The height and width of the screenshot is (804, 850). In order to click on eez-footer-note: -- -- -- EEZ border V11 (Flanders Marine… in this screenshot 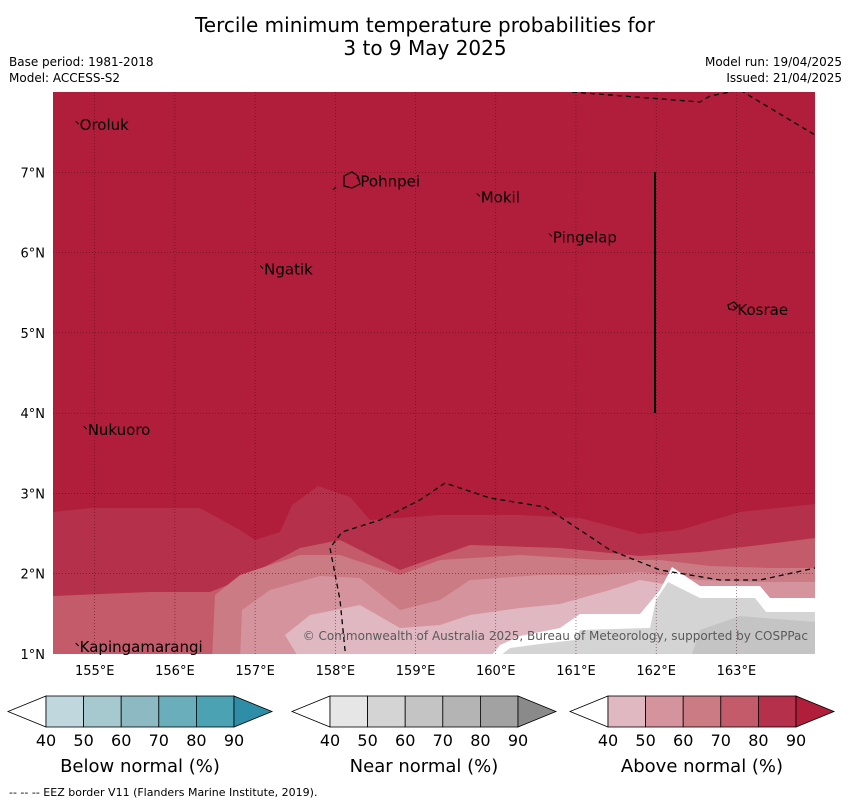, I will do `click(163, 792)`.